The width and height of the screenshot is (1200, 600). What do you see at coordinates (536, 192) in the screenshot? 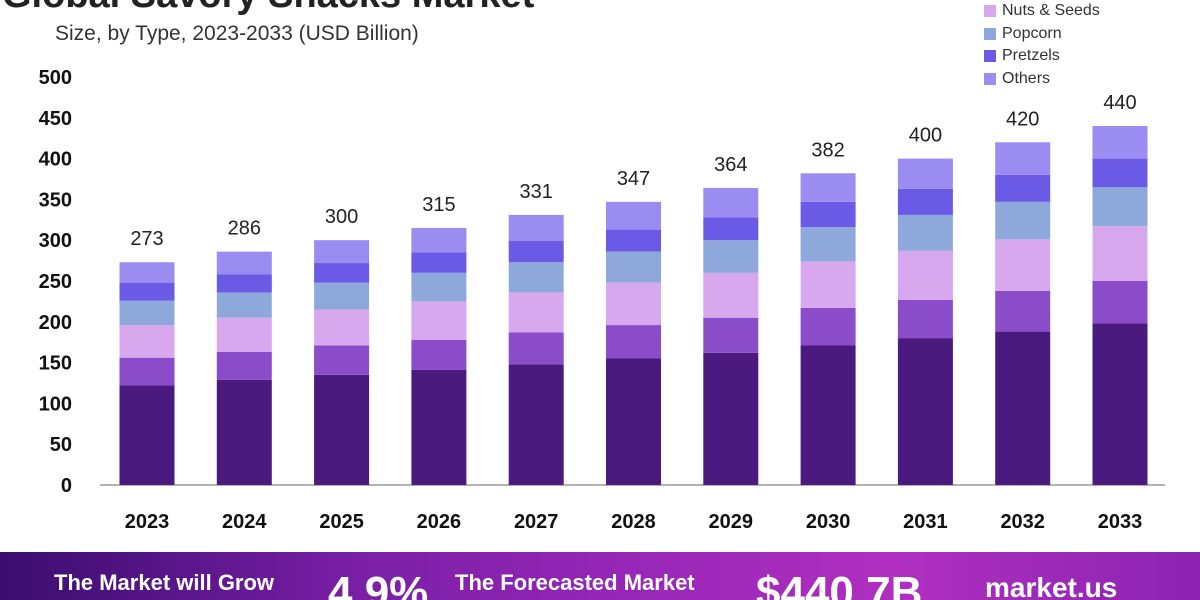
I see `bar-total-label-2027: 331` at bounding box center [536, 192].